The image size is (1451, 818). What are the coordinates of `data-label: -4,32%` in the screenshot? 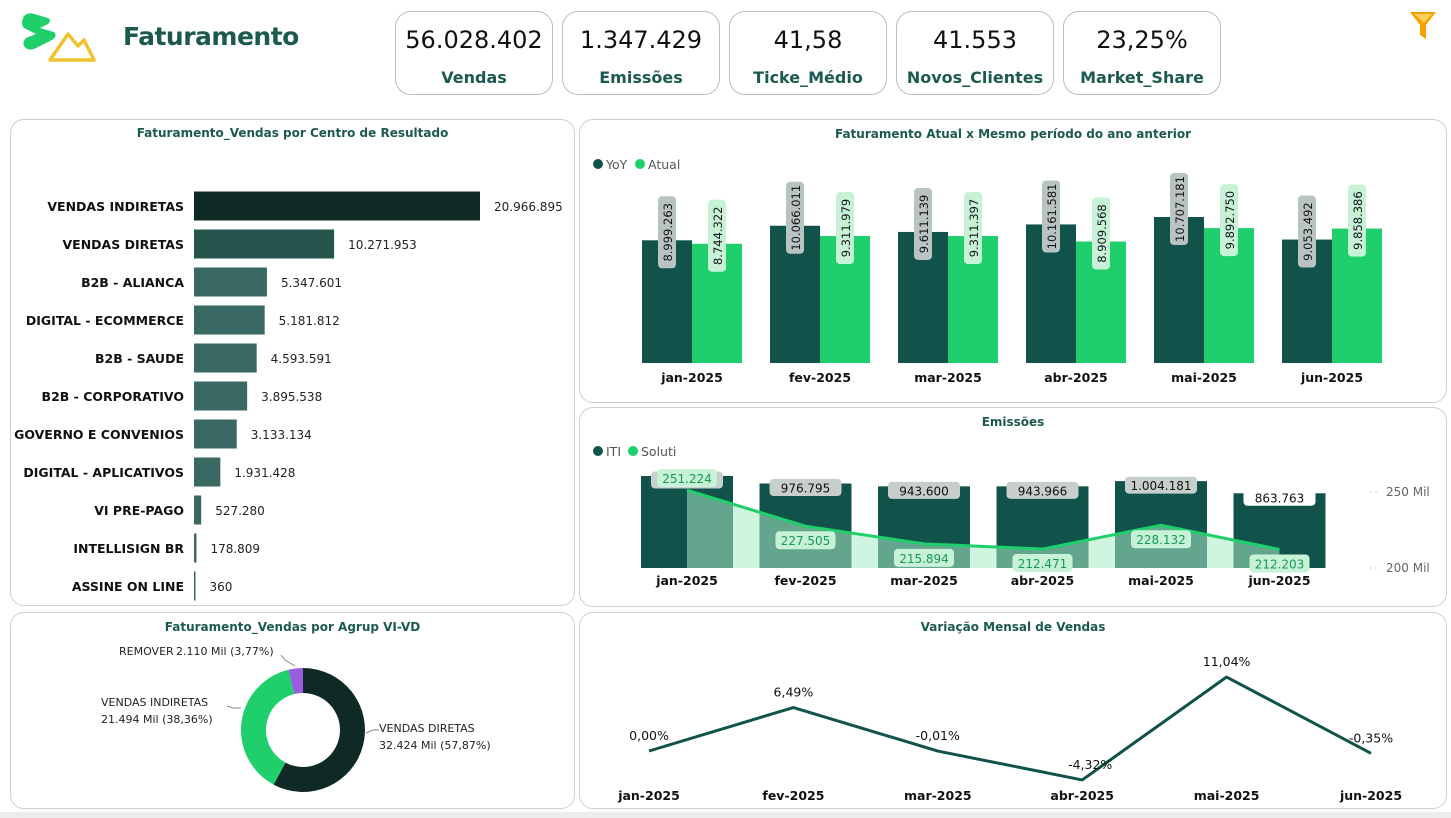 It's located at (1090, 764).